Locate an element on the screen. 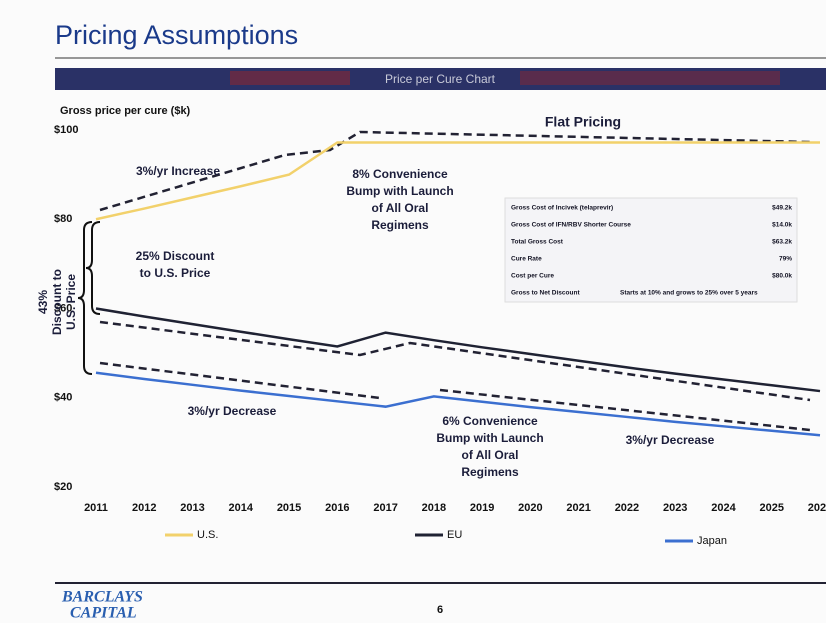  annotation: U.S. Price is located at coordinates (71, 302).